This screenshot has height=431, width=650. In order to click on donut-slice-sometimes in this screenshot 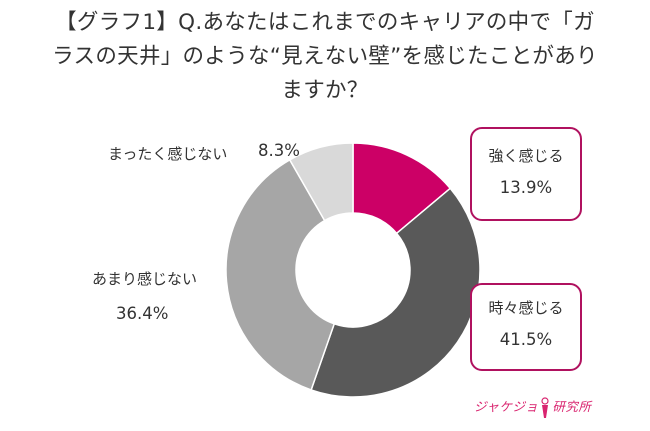, I will do `click(395, 292)`.